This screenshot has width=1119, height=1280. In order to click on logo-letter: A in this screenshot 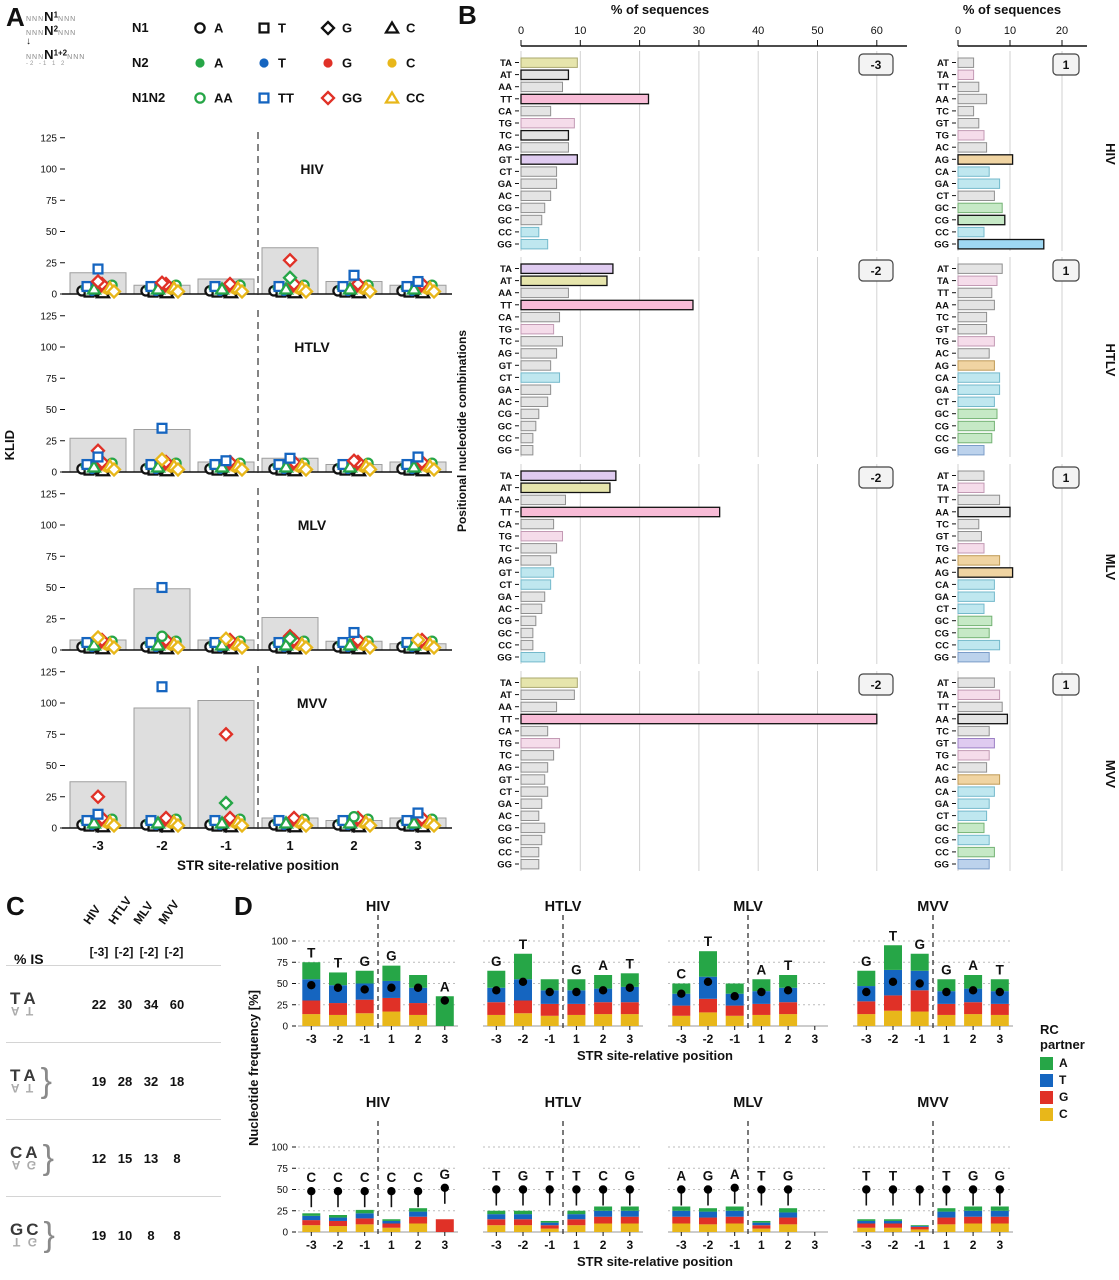, I will do `click(31, 1152)`.